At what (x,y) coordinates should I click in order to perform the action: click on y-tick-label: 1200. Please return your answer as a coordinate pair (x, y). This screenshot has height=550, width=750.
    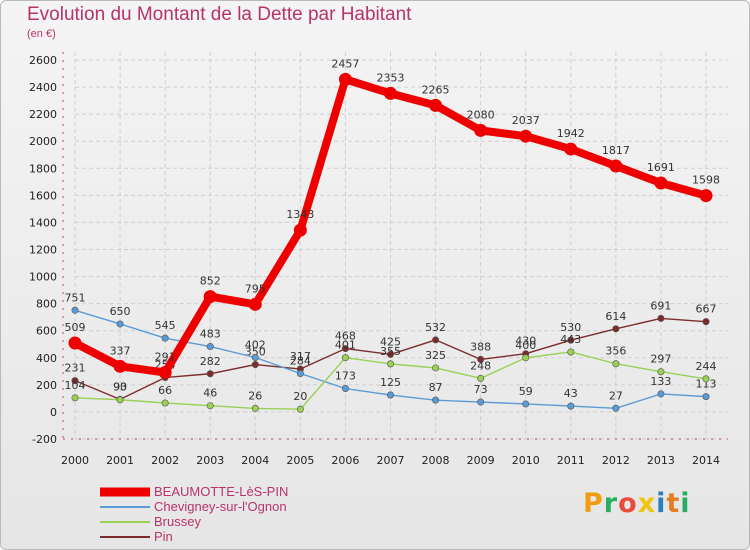
    Looking at the image, I should click on (43, 250).